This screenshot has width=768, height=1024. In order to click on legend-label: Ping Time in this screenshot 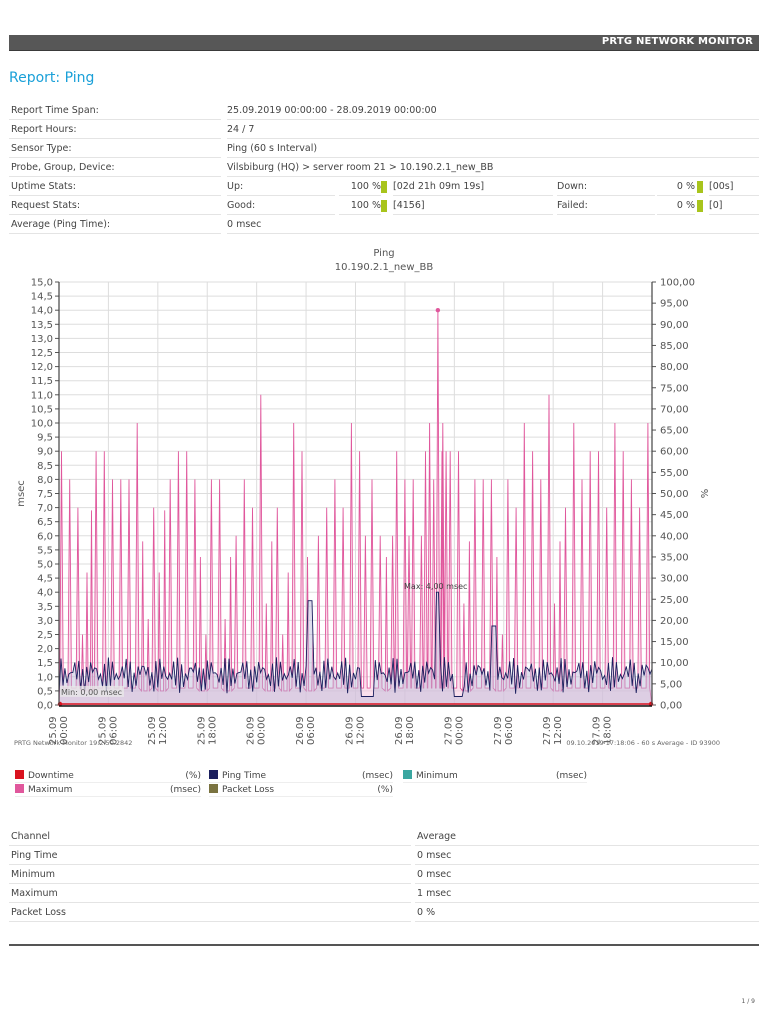, I will do `click(244, 776)`.